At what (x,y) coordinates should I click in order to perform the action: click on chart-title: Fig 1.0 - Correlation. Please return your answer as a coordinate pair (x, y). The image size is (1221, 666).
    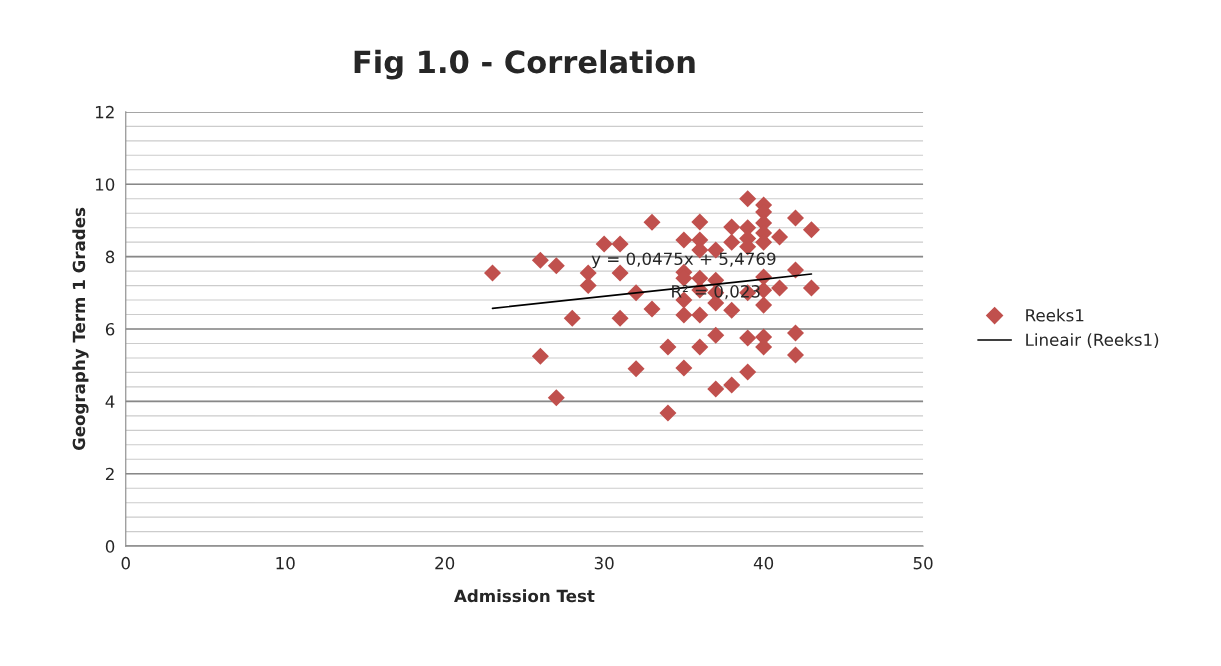
    Looking at the image, I should click on (524, 64).